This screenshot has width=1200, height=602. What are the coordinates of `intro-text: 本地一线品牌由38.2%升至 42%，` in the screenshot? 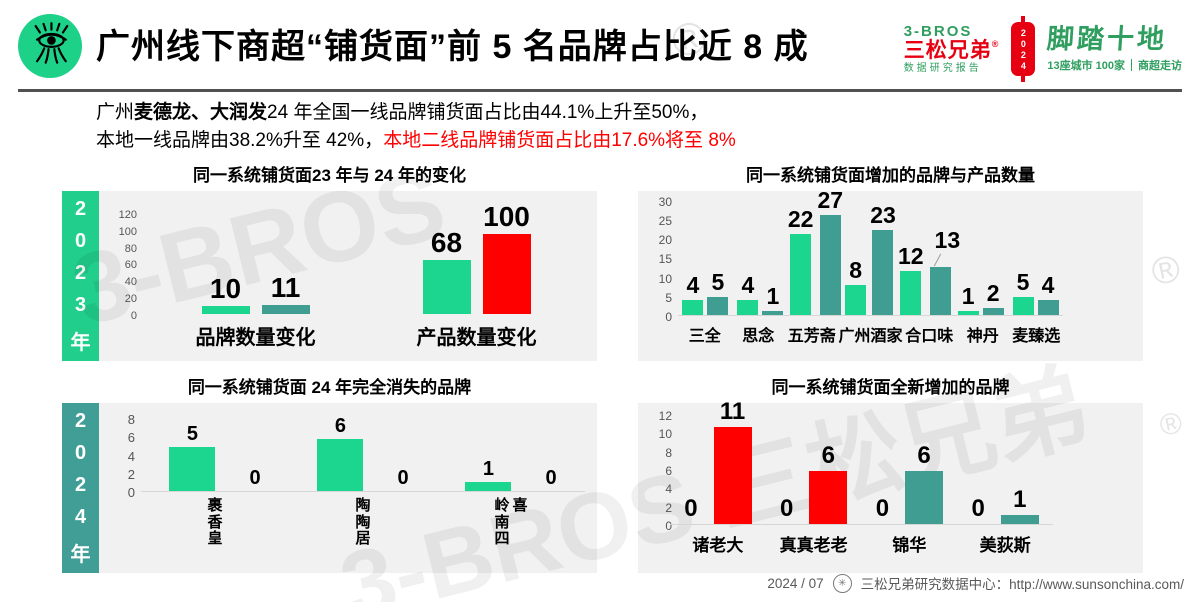 It's located at (240, 140).